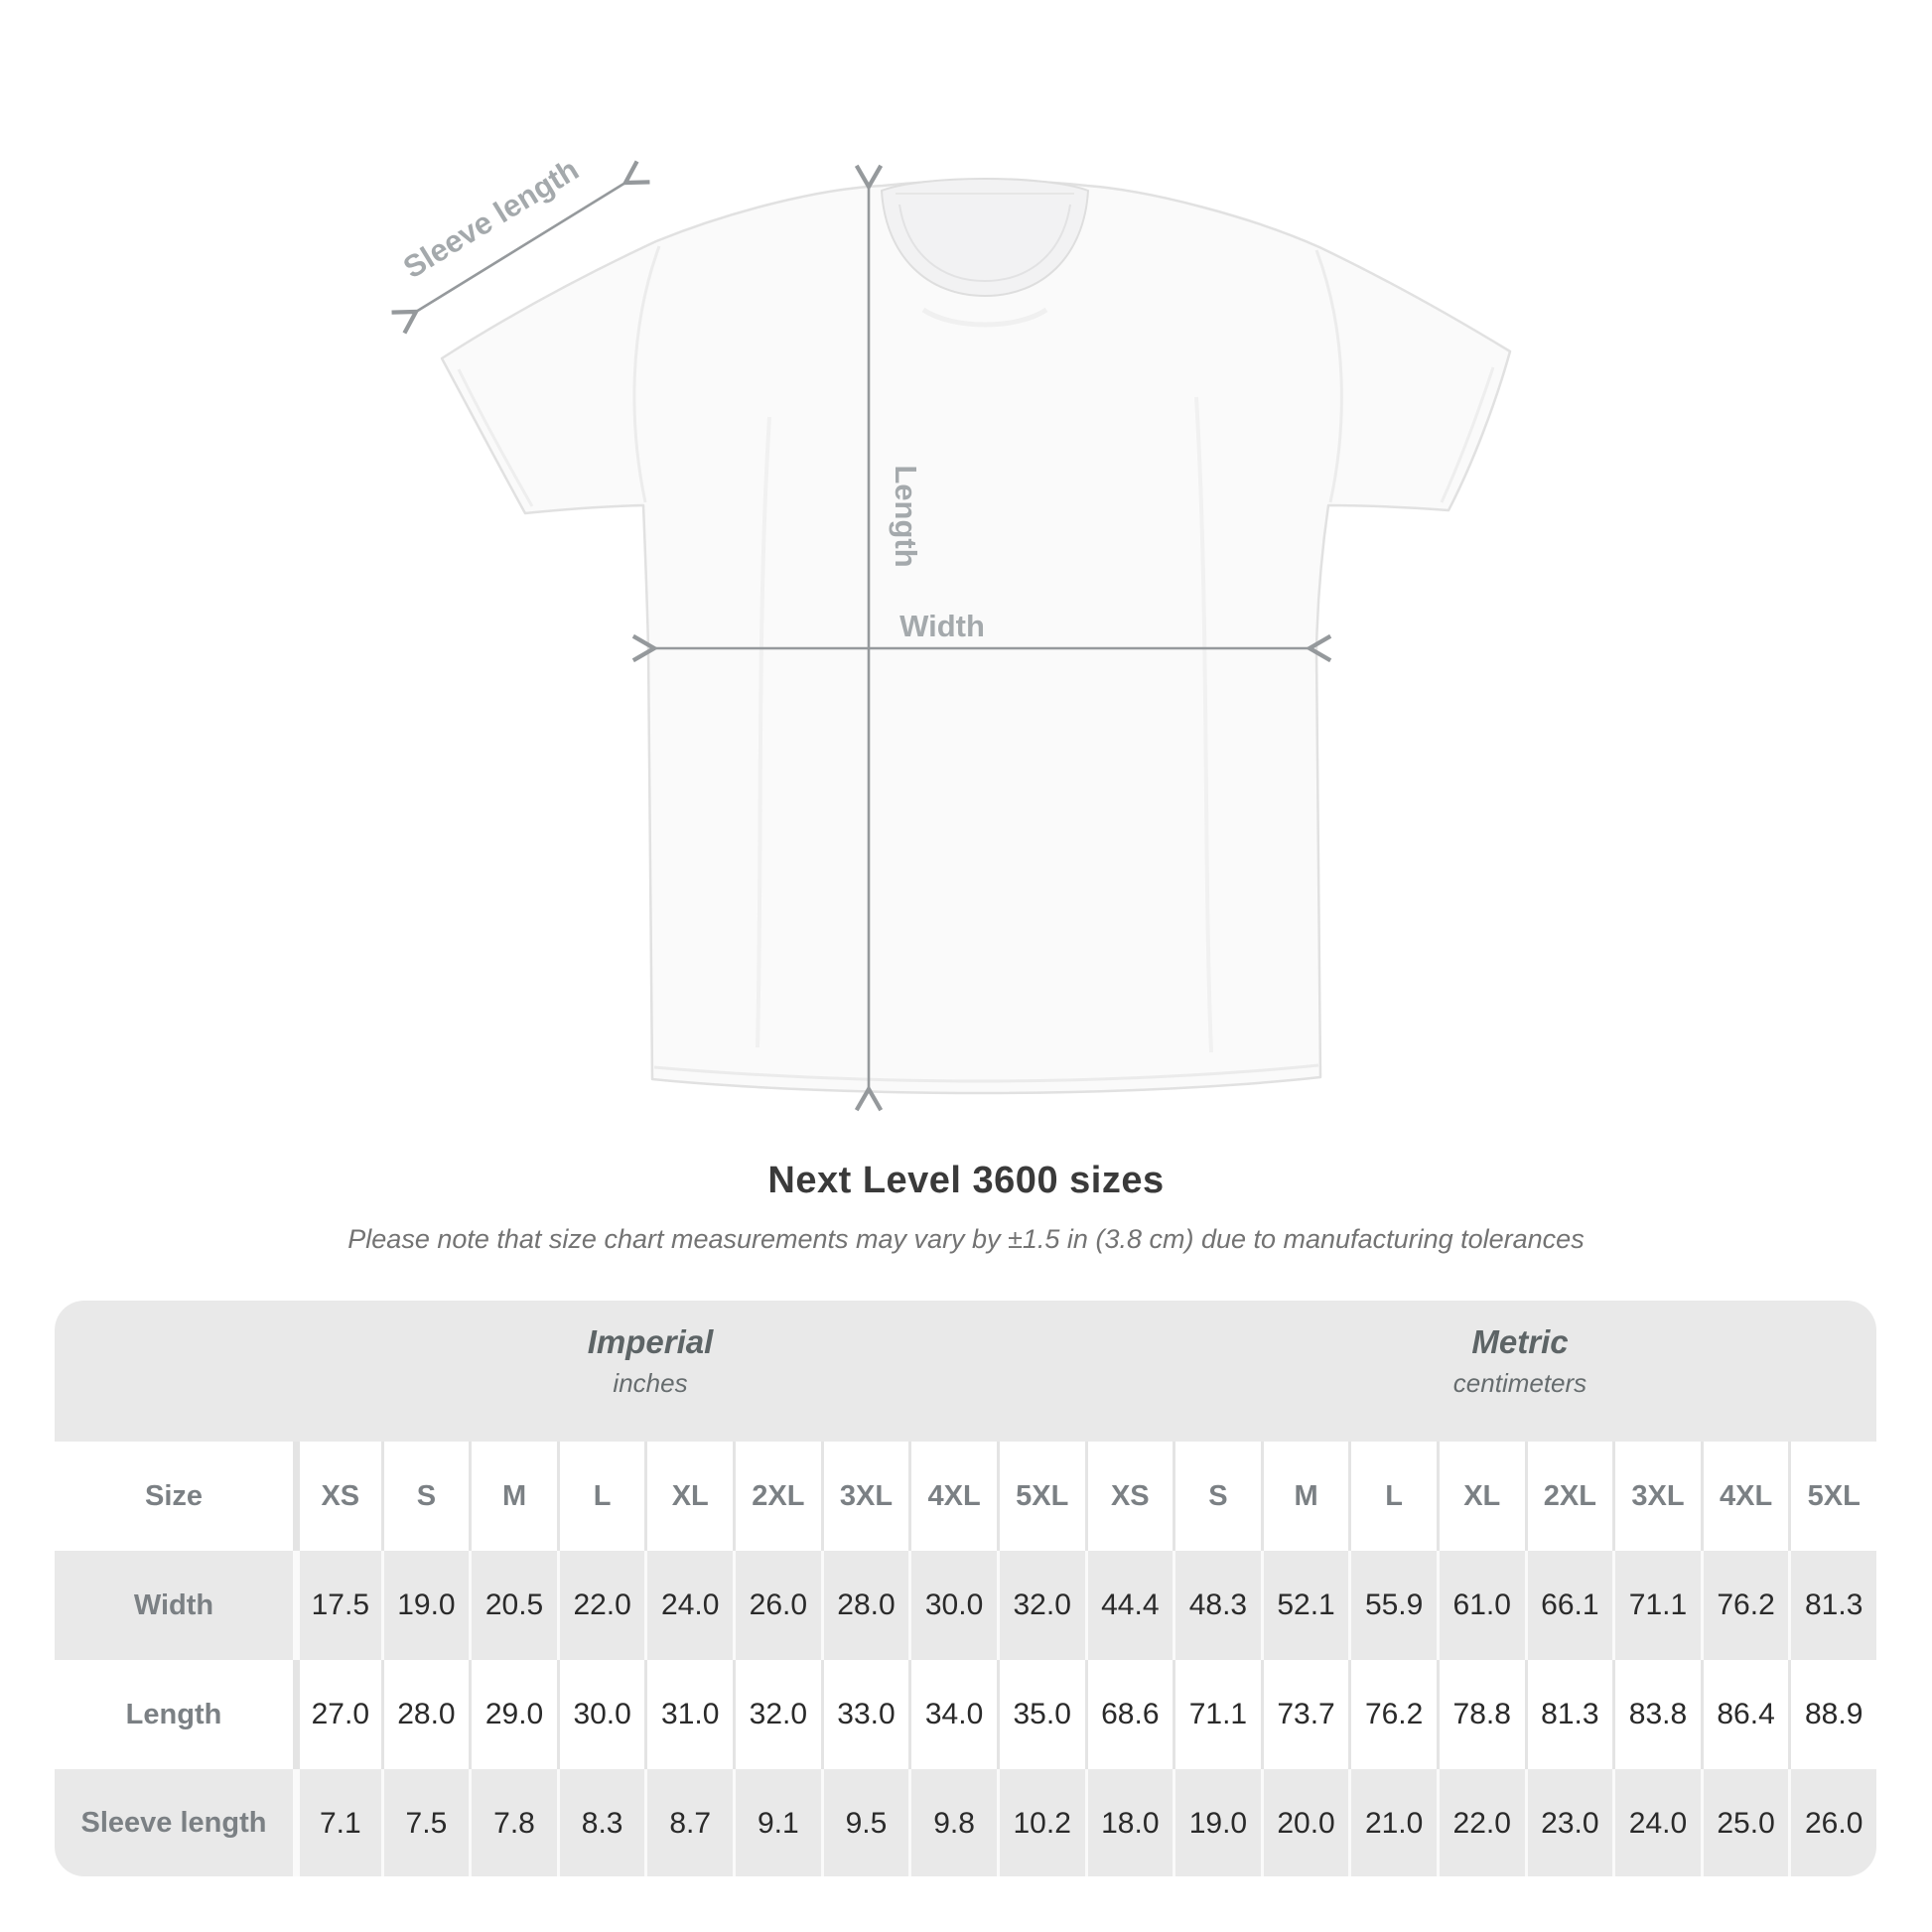  What do you see at coordinates (1393, 1605) in the screenshot?
I see `value-cell: 55.9` at bounding box center [1393, 1605].